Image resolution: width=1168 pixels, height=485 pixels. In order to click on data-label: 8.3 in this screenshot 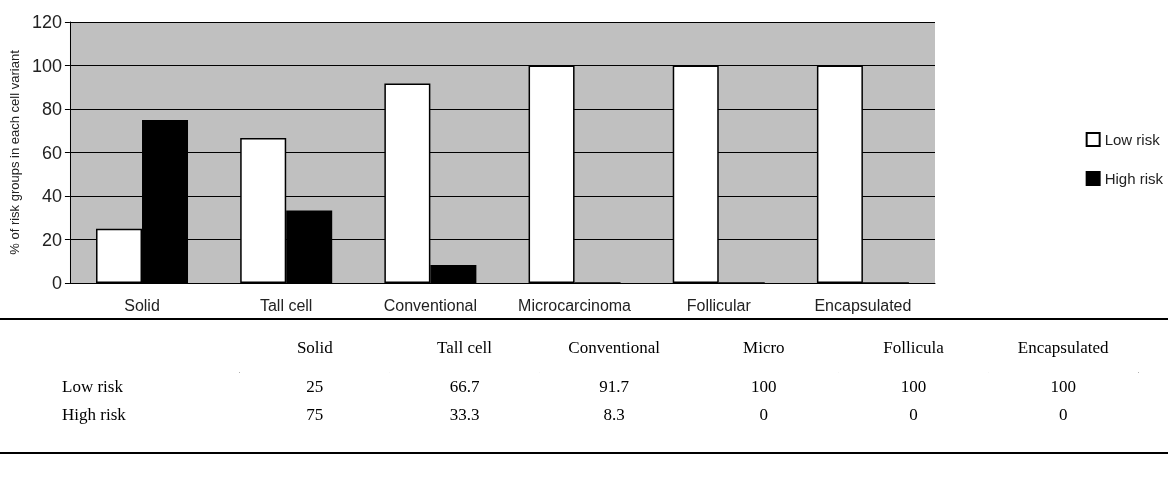, I will do `click(614, 414)`.